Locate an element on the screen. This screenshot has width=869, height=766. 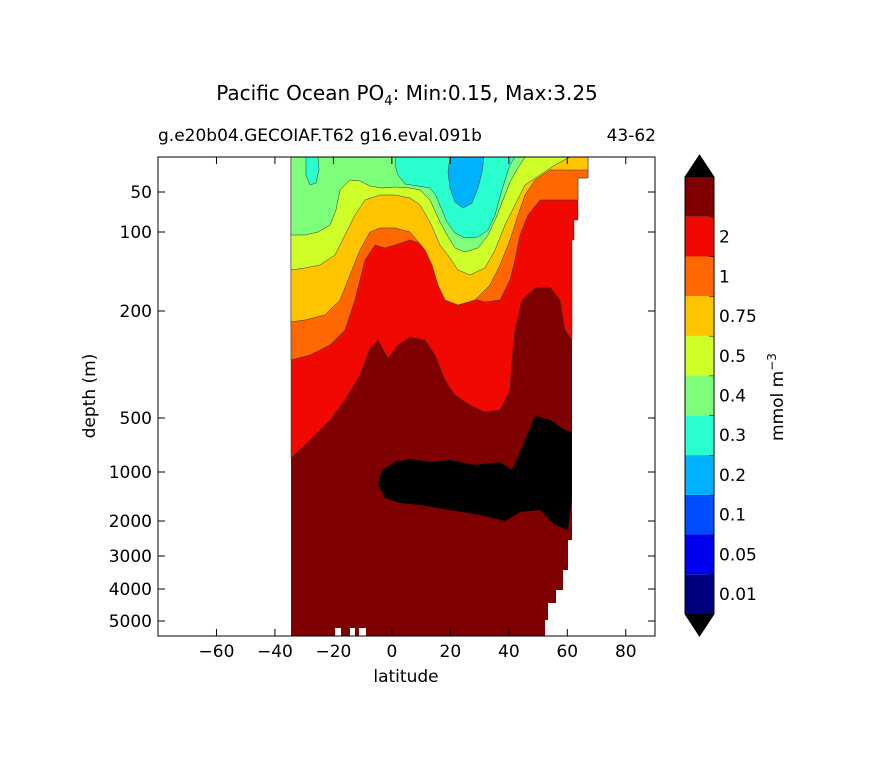
x-axis-label: latitude is located at coordinates (405, 677).